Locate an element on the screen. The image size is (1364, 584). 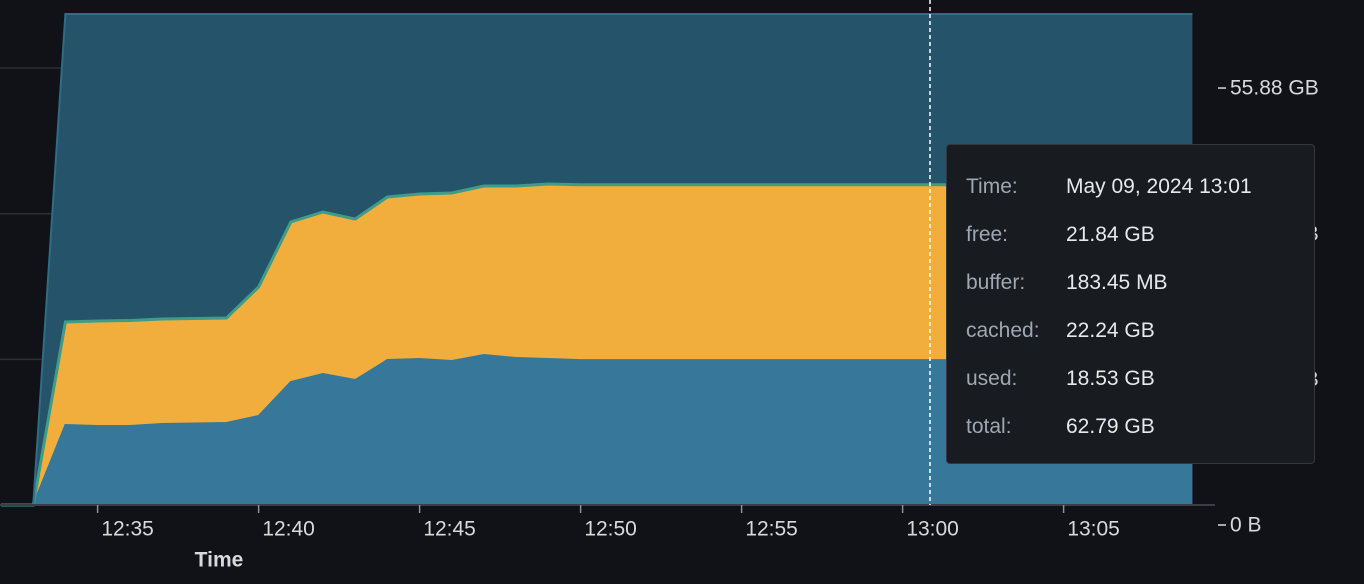
tooltip-label: free: is located at coordinates (987, 234).